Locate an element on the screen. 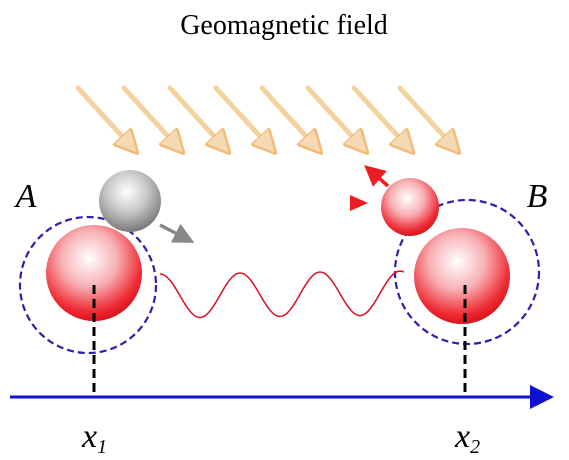  x-label-b: x2 is located at coordinates (467, 438).